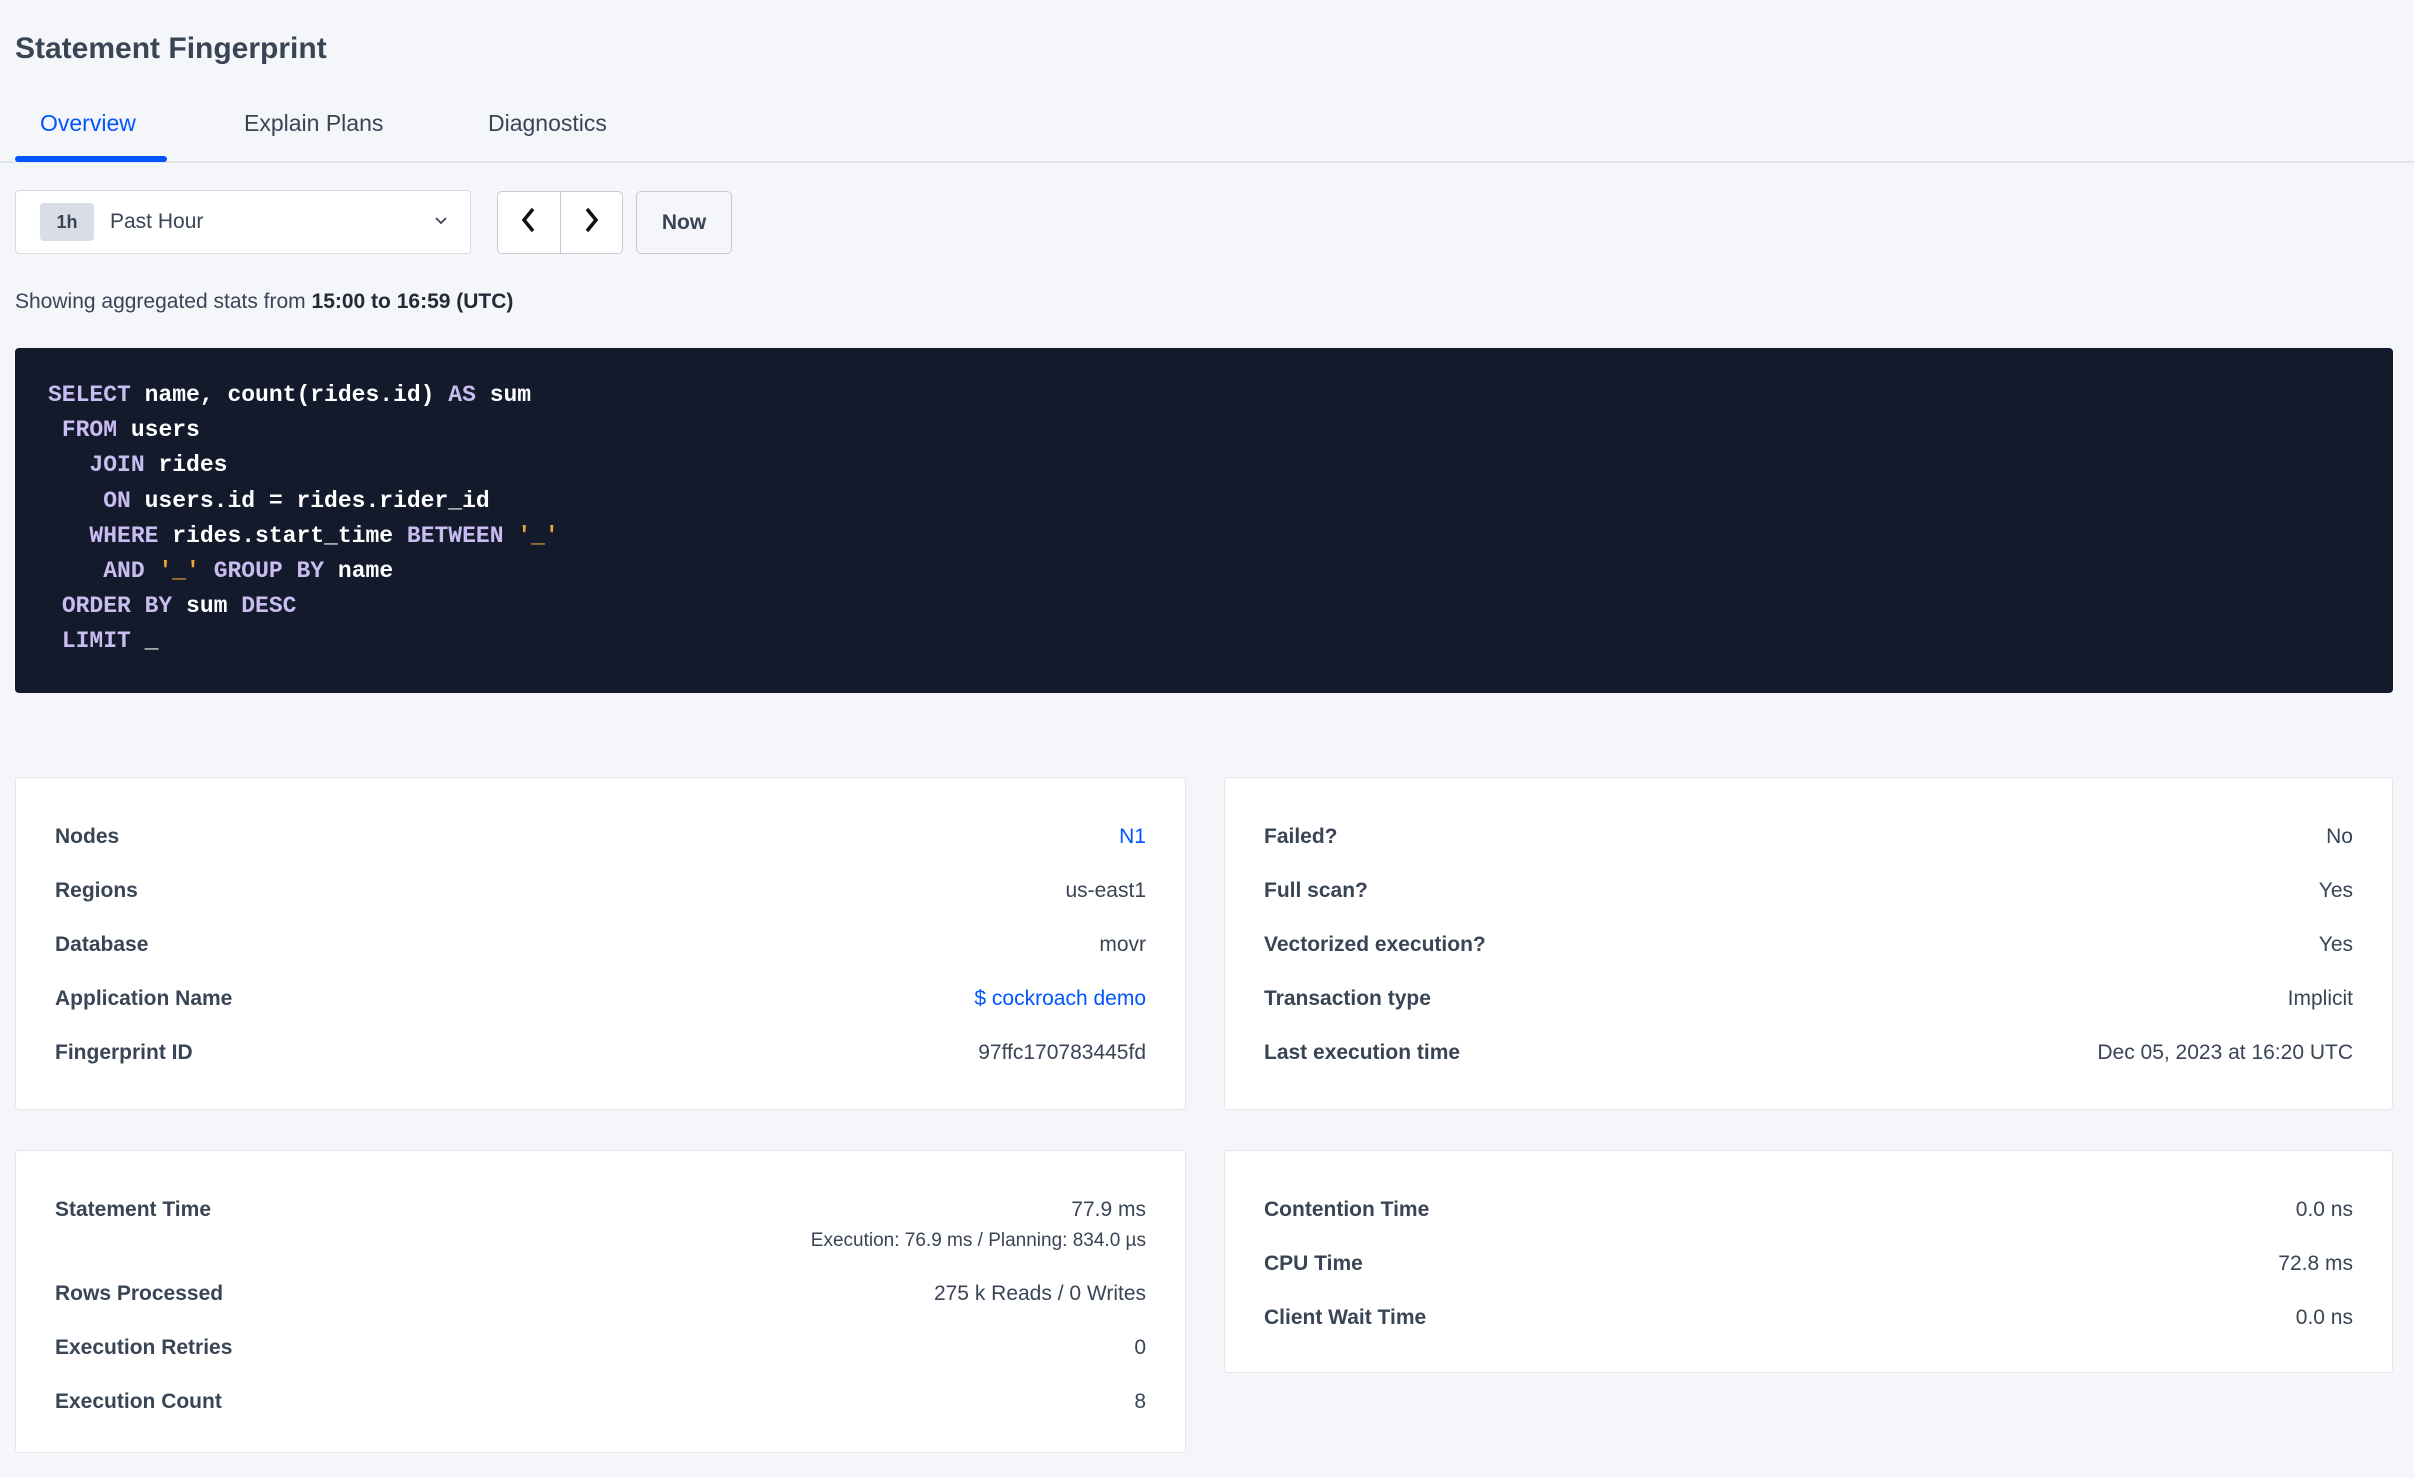  What do you see at coordinates (1140, 1347) in the screenshot?
I see `execution-retries-value: 0` at bounding box center [1140, 1347].